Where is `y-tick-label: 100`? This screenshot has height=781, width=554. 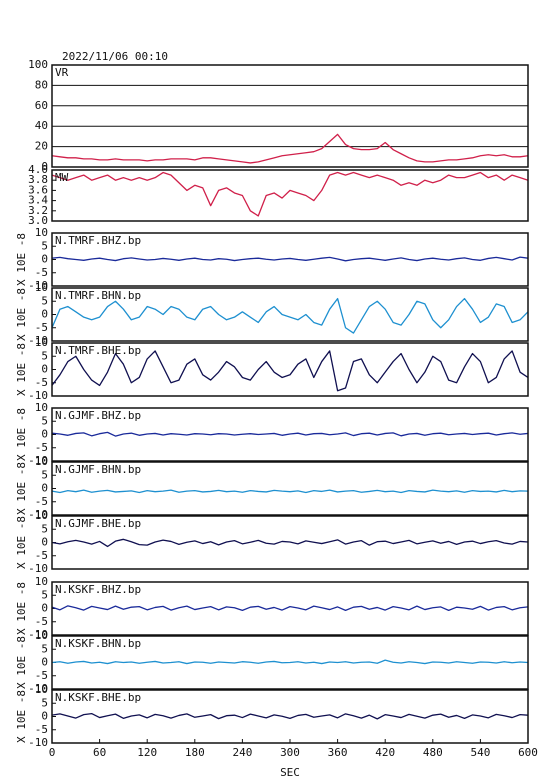
y-tick-label: 100 is located at coordinates (38, 64).